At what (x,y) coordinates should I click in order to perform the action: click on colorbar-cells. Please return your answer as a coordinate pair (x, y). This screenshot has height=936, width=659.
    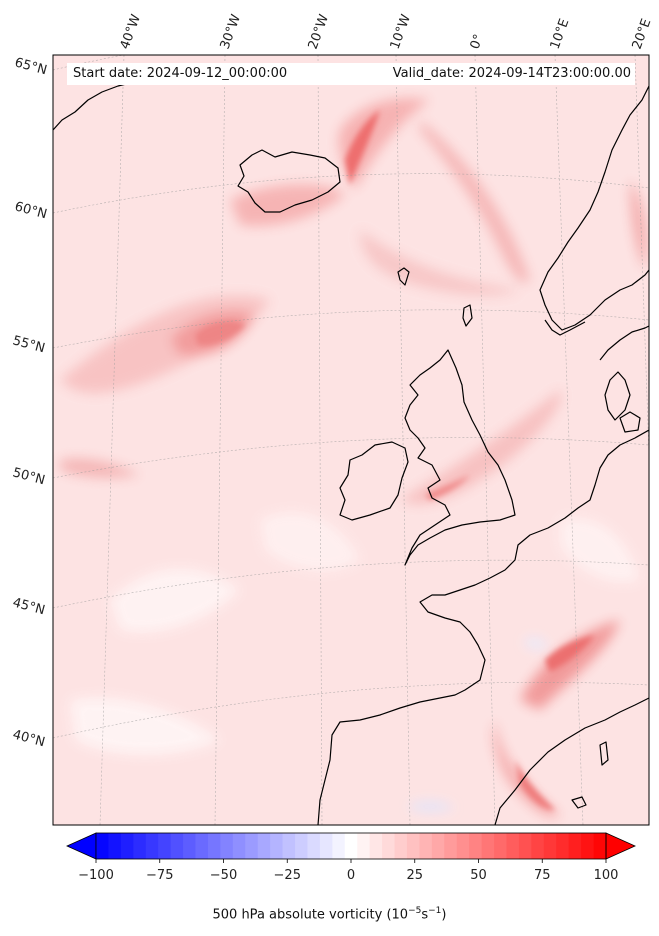
    Looking at the image, I should click on (351, 846).